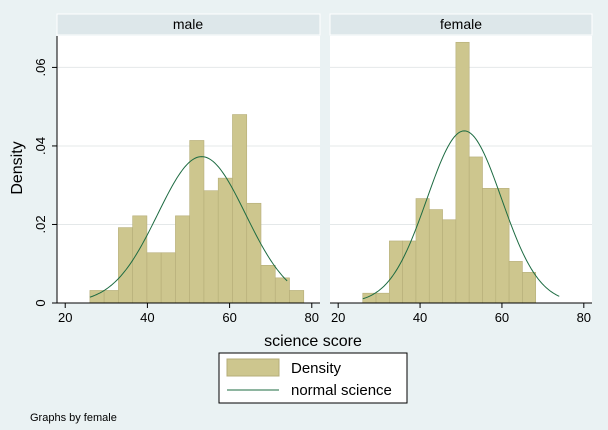  What do you see at coordinates (40, 302) in the screenshot?
I see `y-tick-label: 0` at bounding box center [40, 302].